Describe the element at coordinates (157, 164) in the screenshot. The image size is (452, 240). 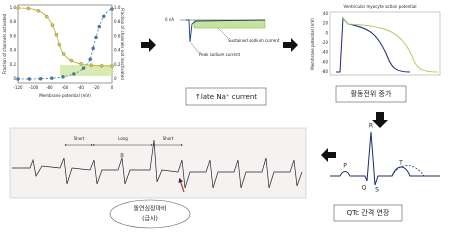
I see `strip-trace` at that location.